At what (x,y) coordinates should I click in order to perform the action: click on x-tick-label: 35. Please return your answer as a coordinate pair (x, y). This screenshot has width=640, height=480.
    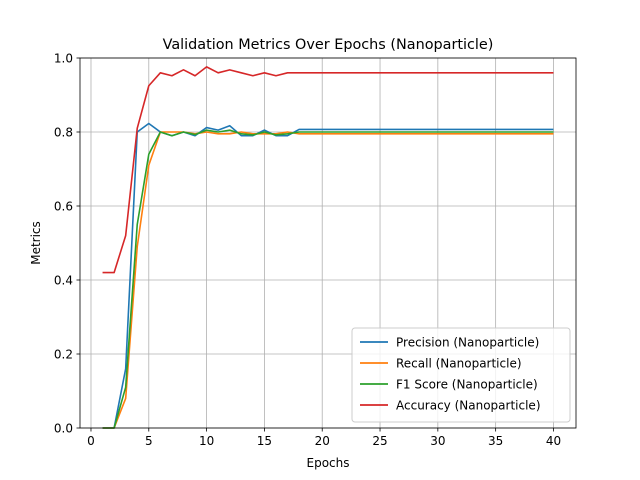
    Looking at the image, I should click on (495, 441).